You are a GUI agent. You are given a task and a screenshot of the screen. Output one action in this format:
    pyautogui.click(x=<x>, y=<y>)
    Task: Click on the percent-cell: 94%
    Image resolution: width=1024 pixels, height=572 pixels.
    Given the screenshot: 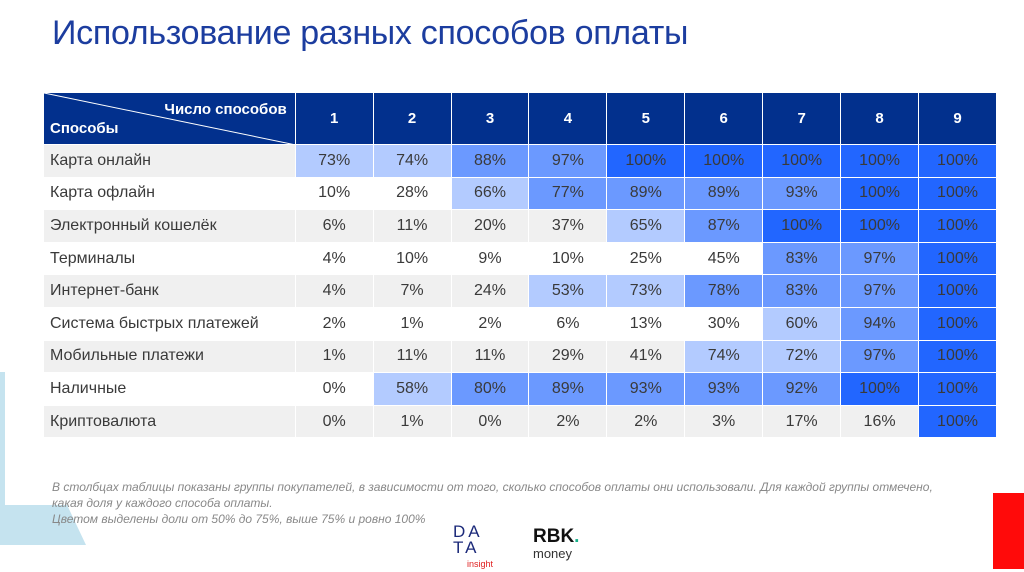 What is the action you would take?
    pyautogui.click(x=880, y=323)
    